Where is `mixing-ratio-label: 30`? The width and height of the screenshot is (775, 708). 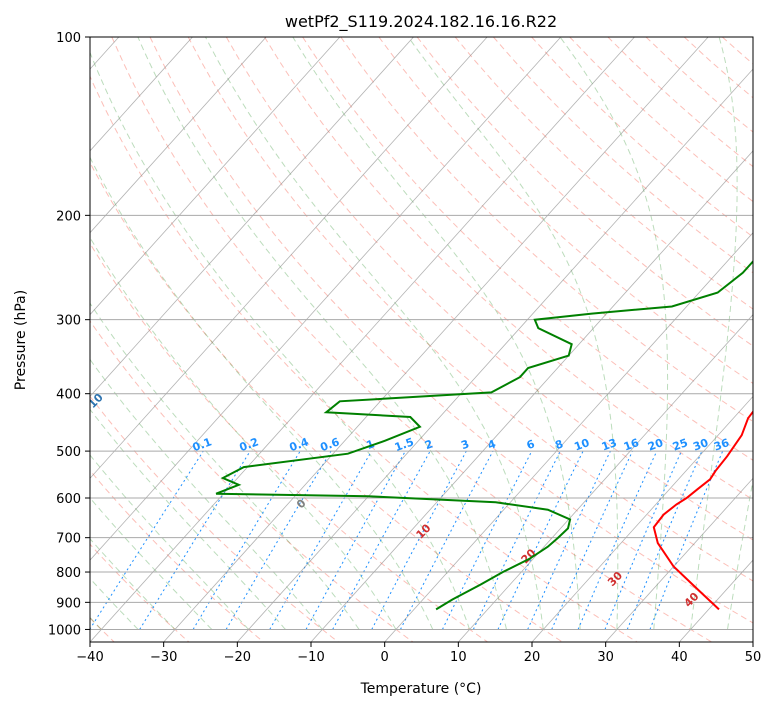 mixing-ratio-label: 30 is located at coordinates (700, 445).